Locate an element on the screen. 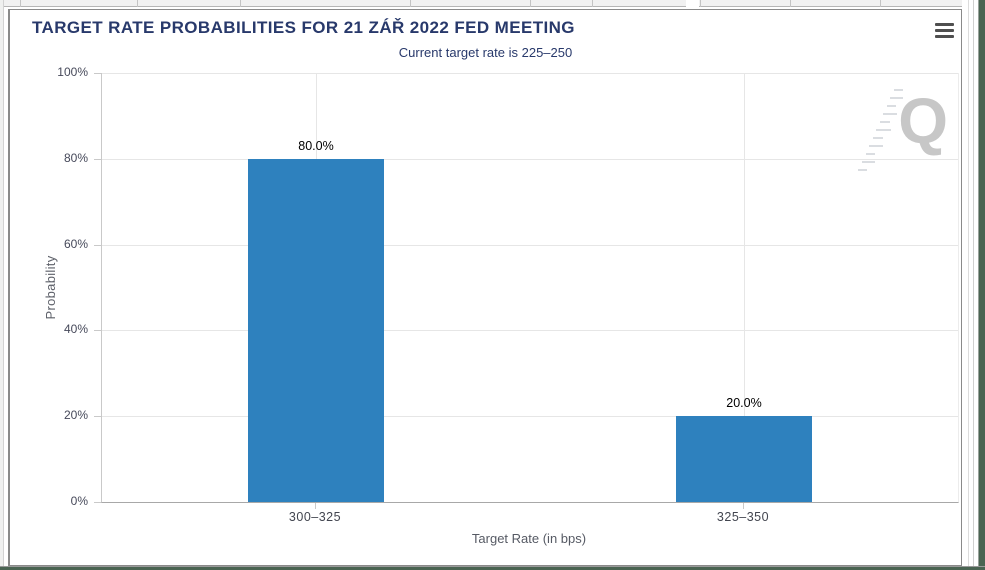 The image size is (985, 570). y-tick-label: 20% is located at coordinates (75, 415).